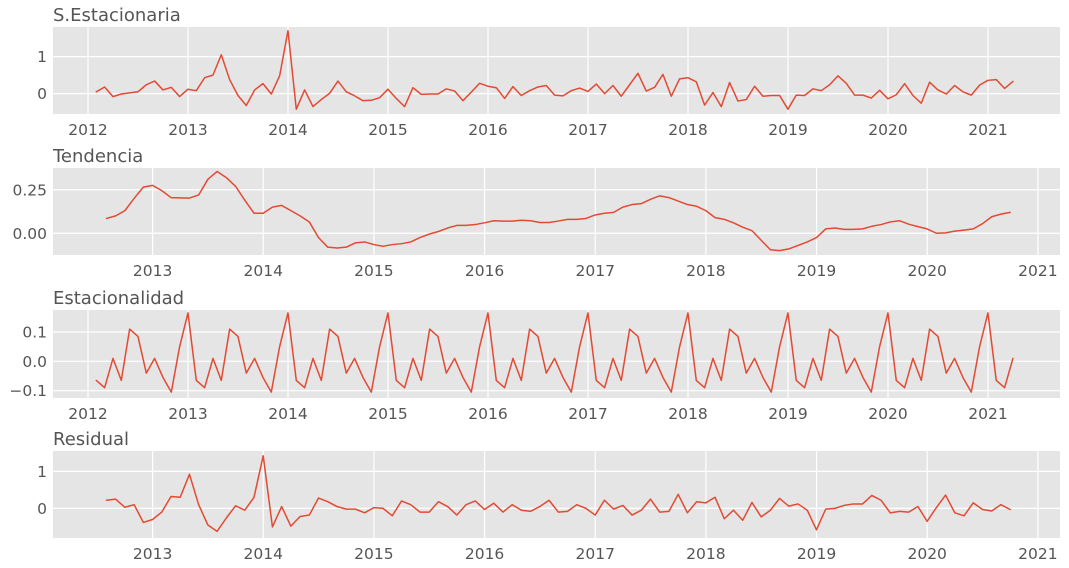  What do you see at coordinates (987, 130) in the screenshot?
I see `s-estacionaria-x-tick-label: 2021` at bounding box center [987, 130].